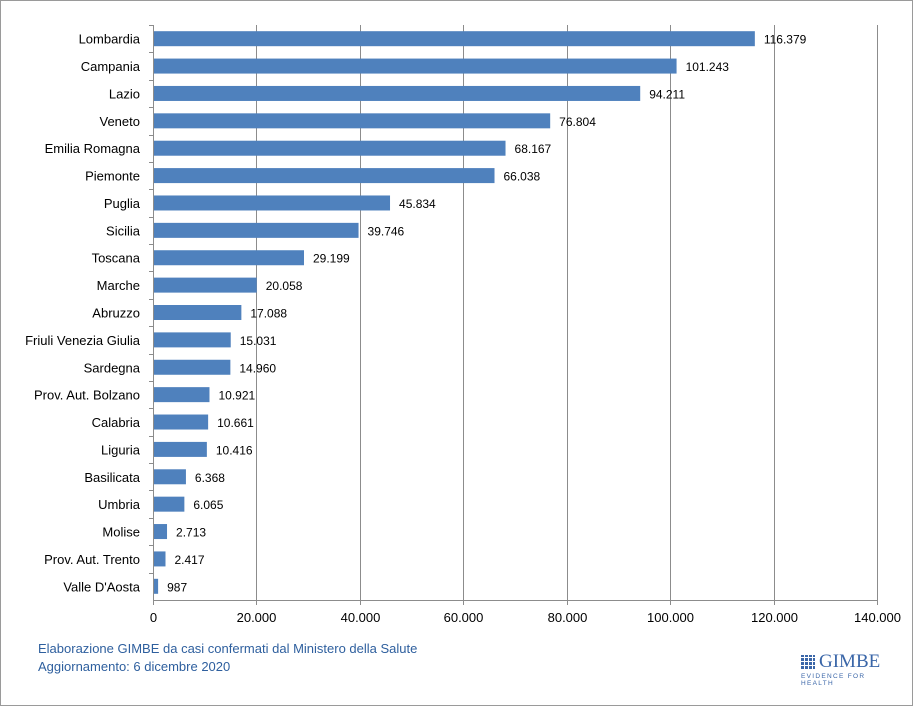 This screenshot has height=706, width=913. I want to click on data-label: 2.713, so click(191, 533).